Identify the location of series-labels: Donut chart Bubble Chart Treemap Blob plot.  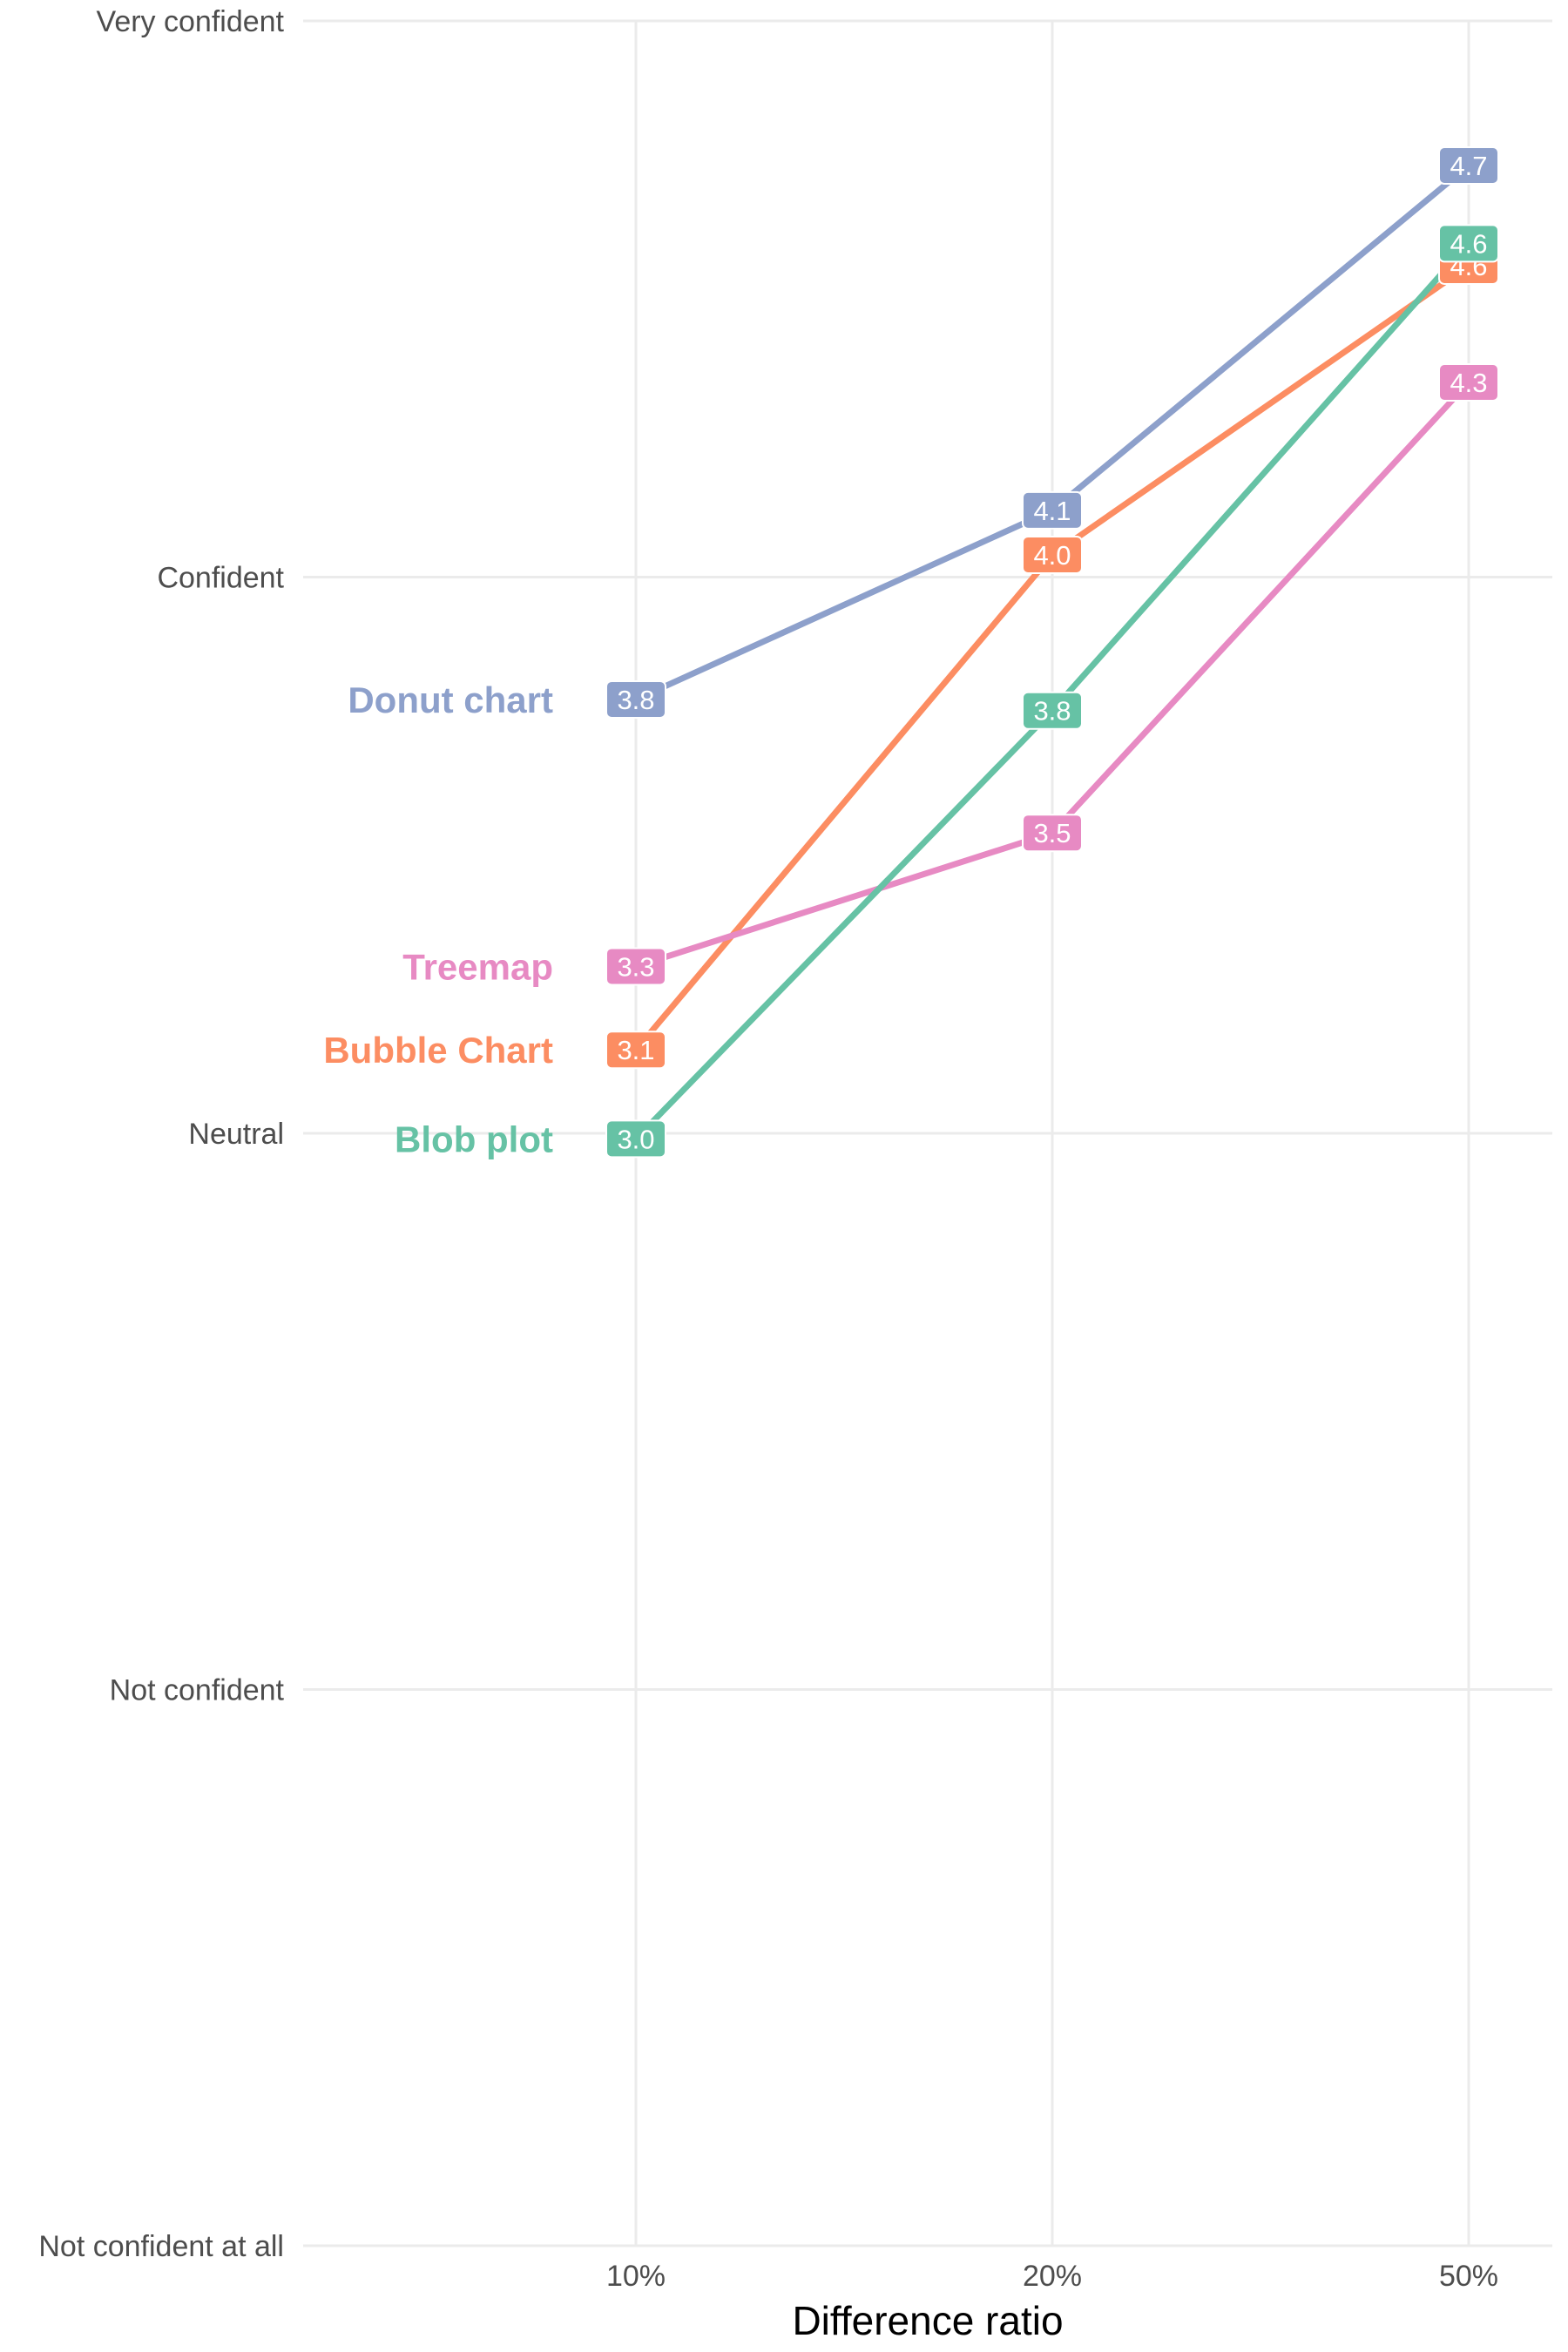
(438, 919).